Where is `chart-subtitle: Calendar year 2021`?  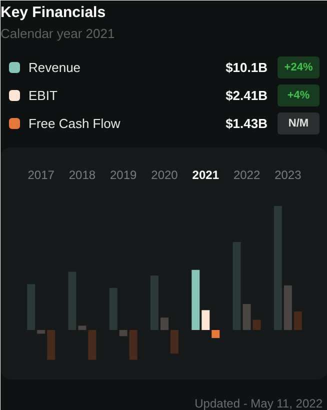
chart-subtitle: Calendar year 2021 is located at coordinates (57, 33).